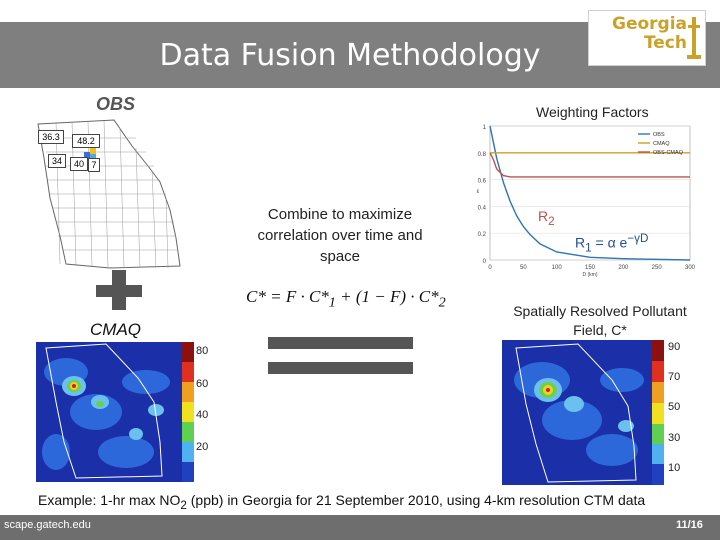 The height and width of the screenshot is (540, 720). I want to click on x-tick-label: 250, so click(657, 268).